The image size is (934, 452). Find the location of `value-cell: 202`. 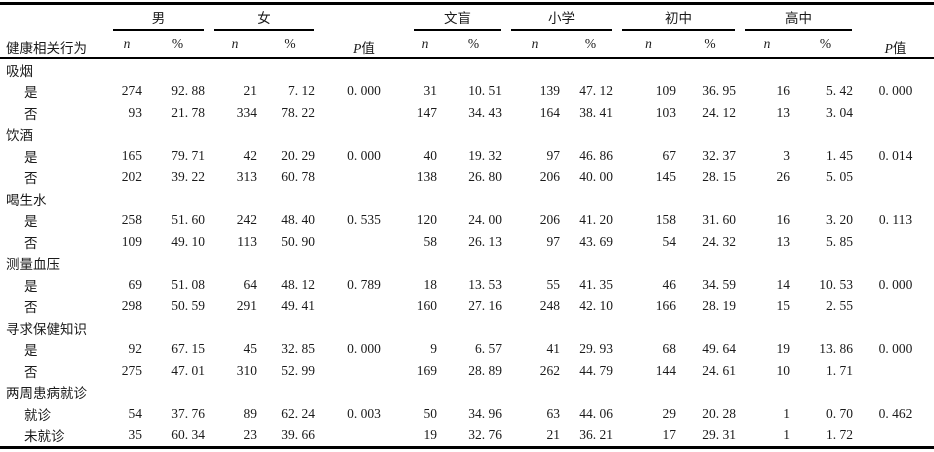

value-cell: 202 is located at coordinates (131, 177).